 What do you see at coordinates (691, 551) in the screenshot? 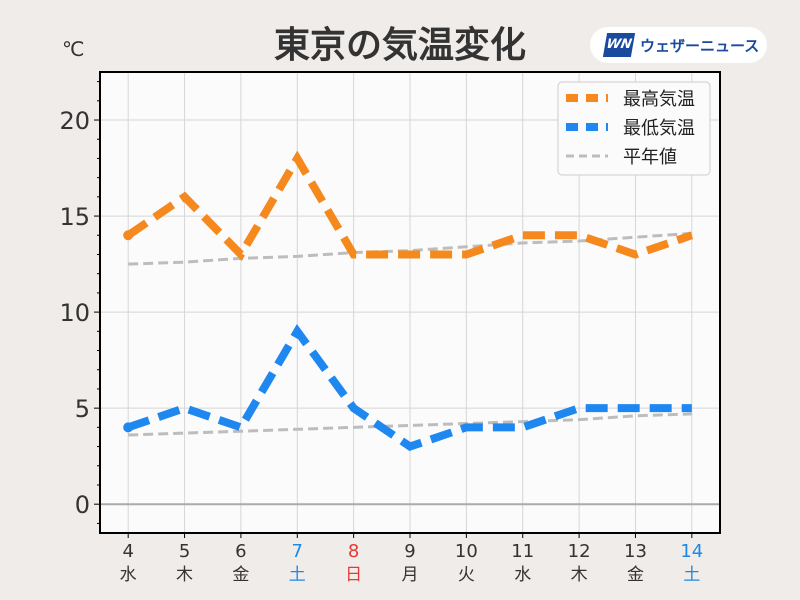
I see `x-tick-label: 14` at bounding box center [691, 551].